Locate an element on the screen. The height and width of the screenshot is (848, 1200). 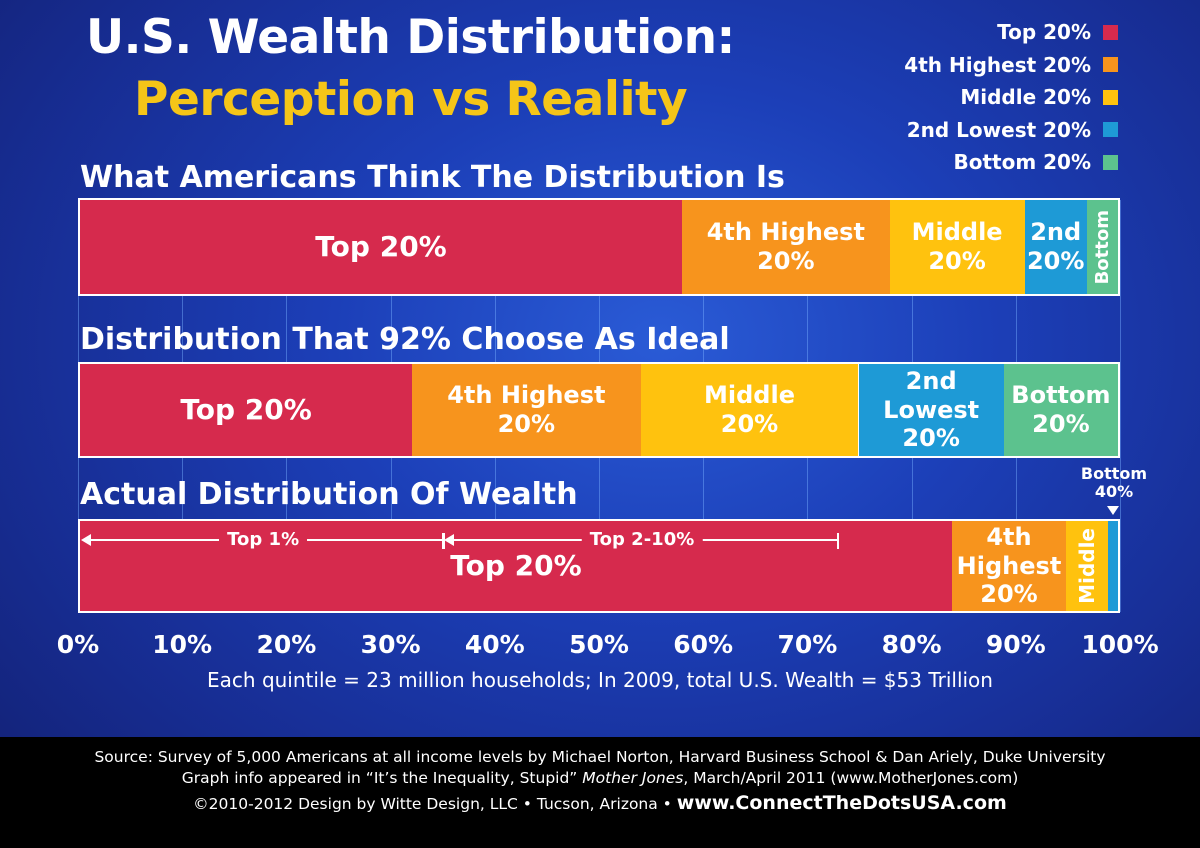
legend-item-top: Top 20% is located at coordinates (1011, 32).